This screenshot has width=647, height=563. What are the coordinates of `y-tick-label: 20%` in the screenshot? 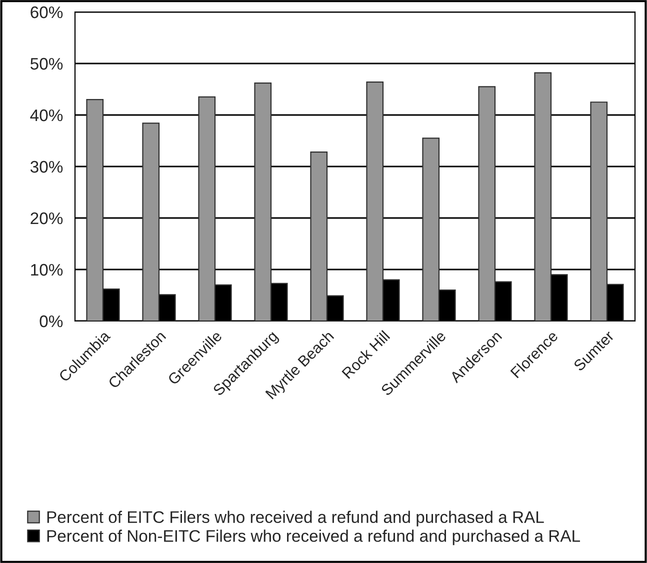 It's located at (46, 218).